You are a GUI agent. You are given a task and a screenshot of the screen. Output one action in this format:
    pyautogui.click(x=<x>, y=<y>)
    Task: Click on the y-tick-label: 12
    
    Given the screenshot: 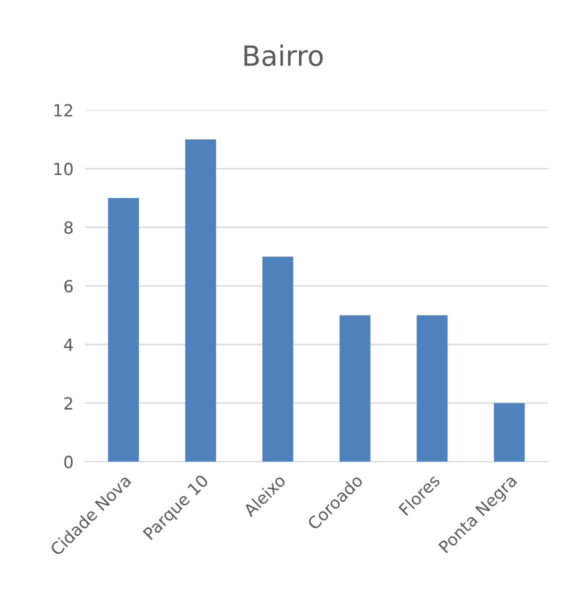 What is the action you would take?
    pyautogui.click(x=63, y=110)
    